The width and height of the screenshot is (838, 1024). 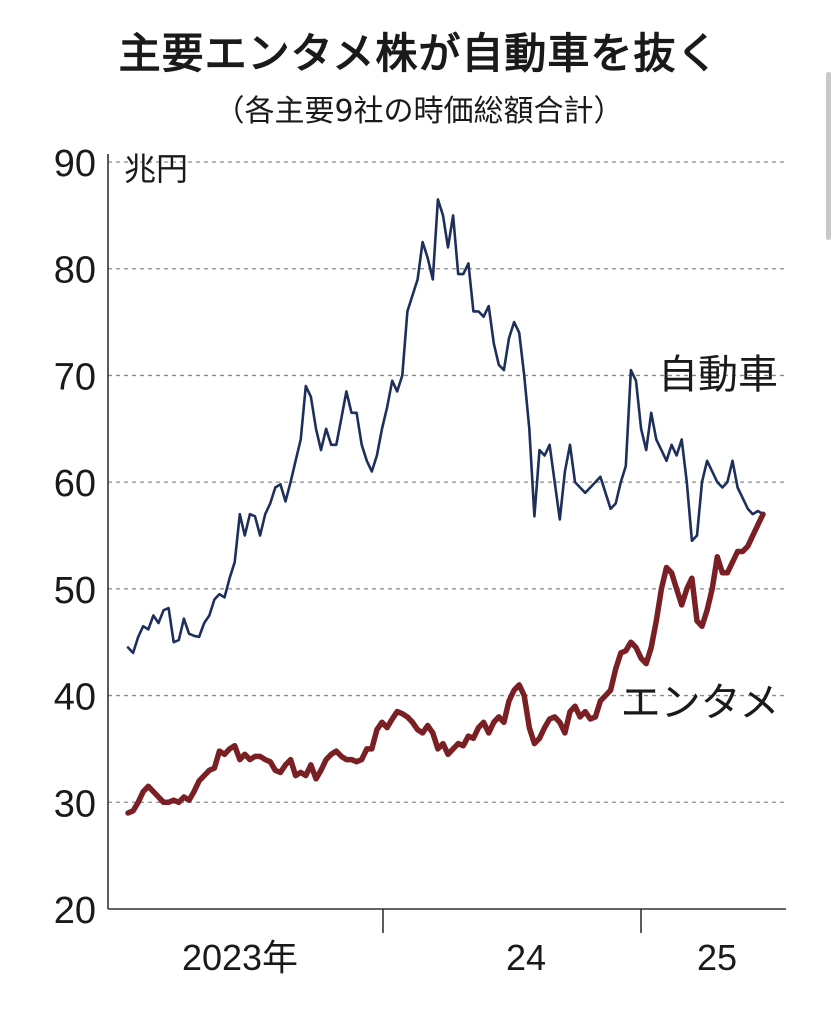 What do you see at coordinates (419, 53) in the screenshot?
I see `chart-title: 主要エンタメ株が自動車を抜く` at bounding box center [419, 53].